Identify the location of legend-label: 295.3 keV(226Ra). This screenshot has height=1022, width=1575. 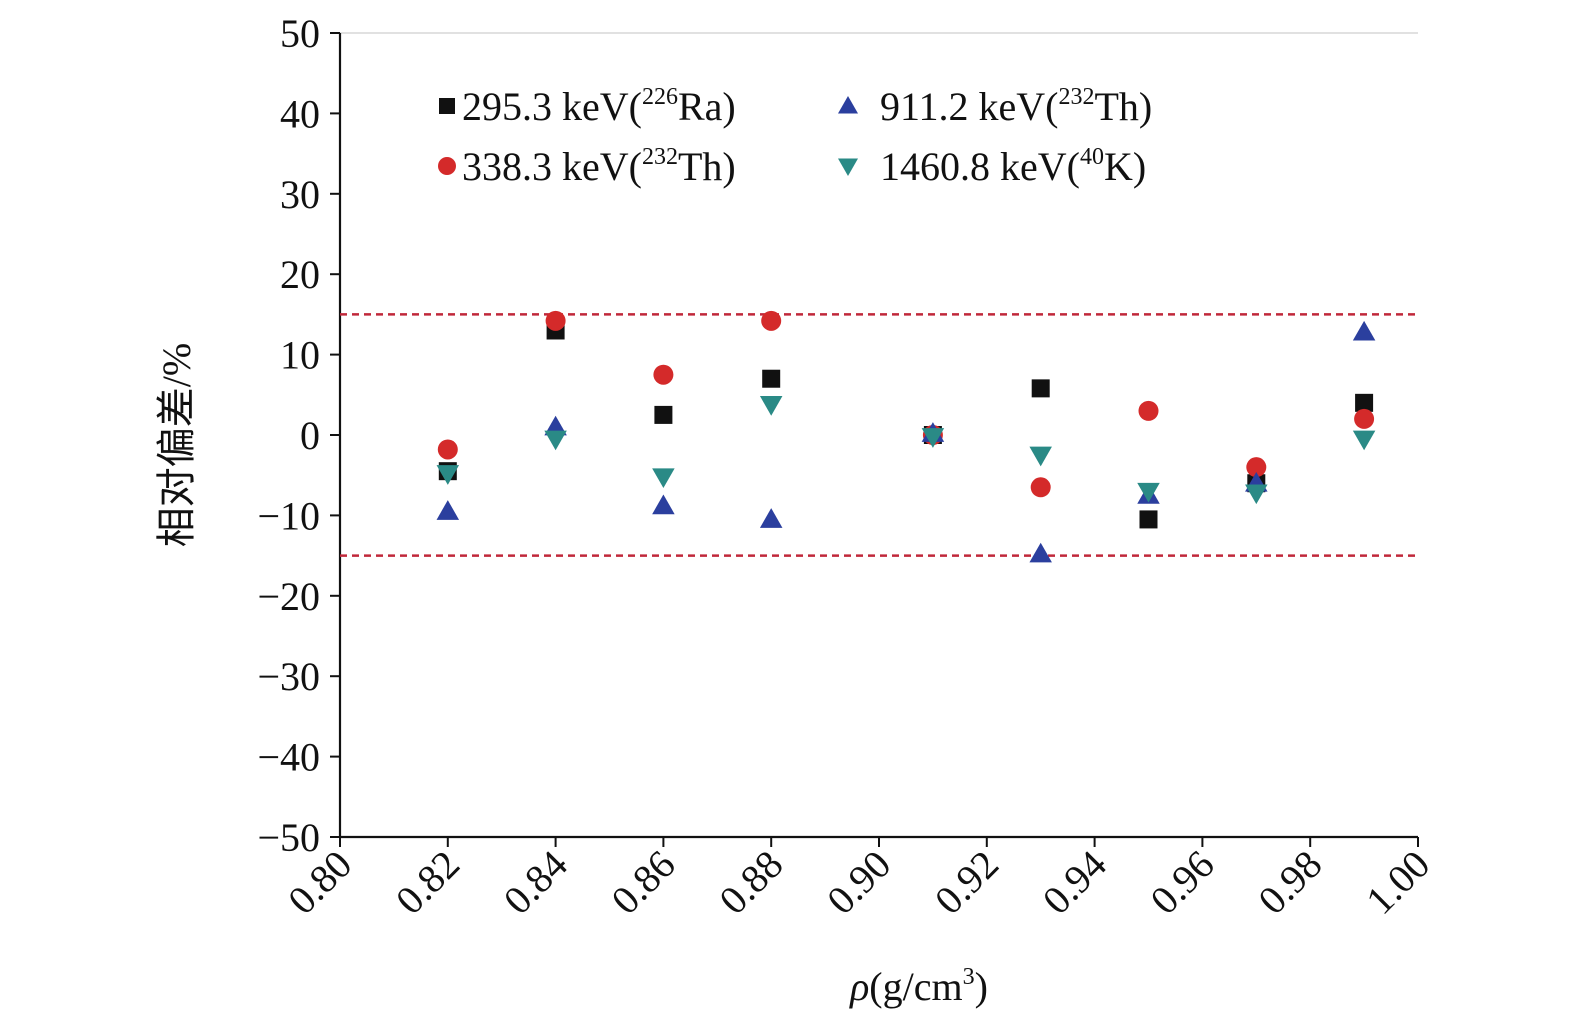
(599, 106).